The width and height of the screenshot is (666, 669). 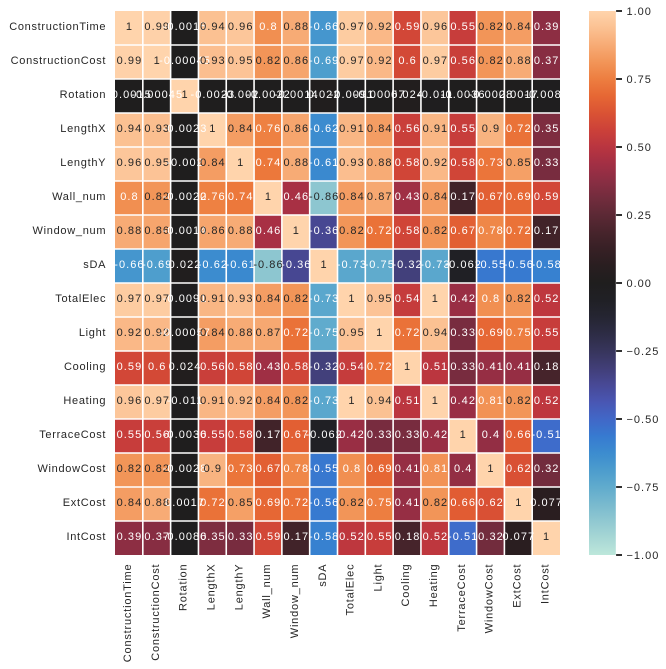 I want to click on svg-text: LengthX, so click(x=83, y=129).